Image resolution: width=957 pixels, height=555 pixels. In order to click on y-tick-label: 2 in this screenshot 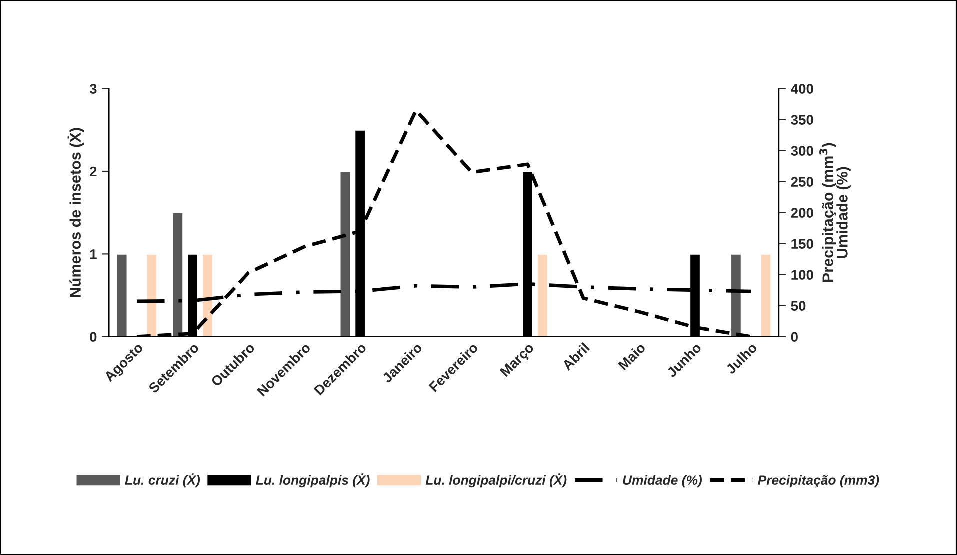, I will do `click(93, 171)`.